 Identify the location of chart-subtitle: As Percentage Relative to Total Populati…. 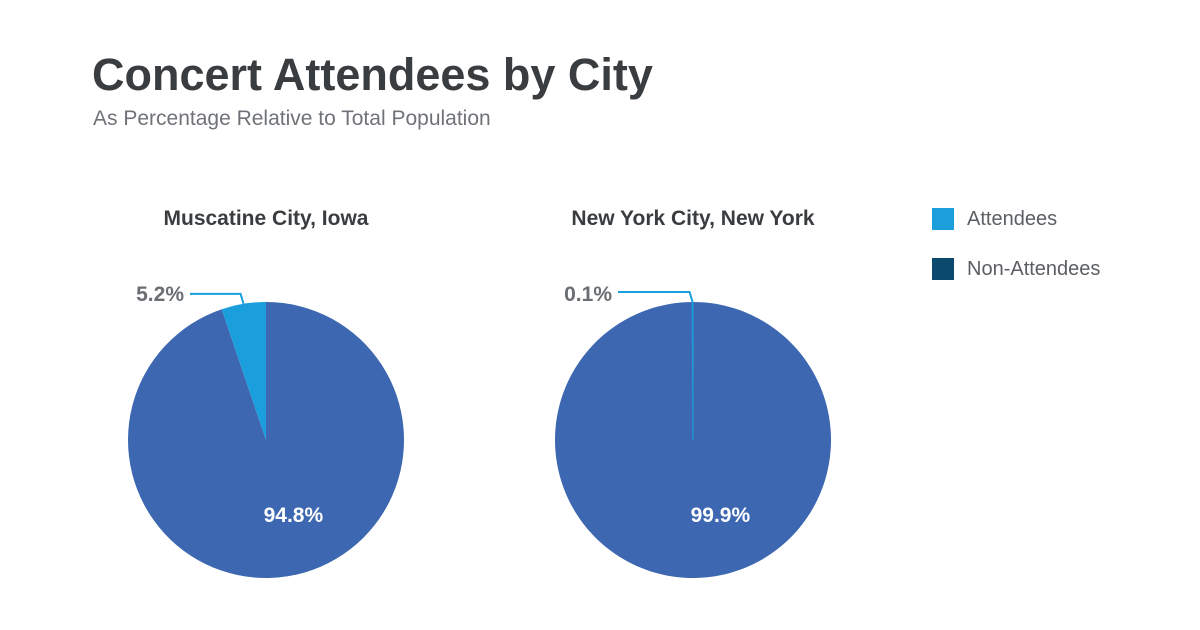
(292, 118).